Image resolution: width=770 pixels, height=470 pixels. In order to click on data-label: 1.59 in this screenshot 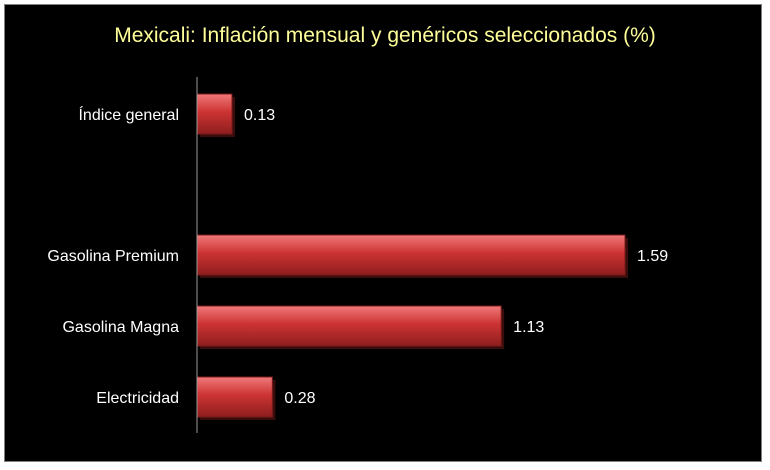, I will do `click(652, 256)`.